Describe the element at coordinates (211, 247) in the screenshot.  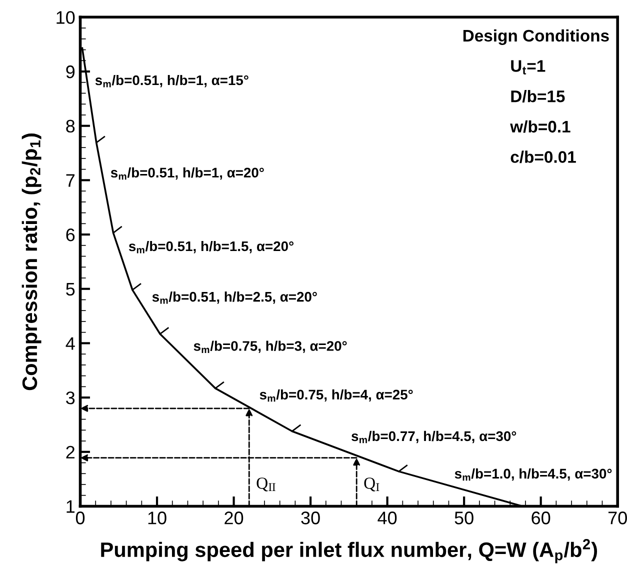
I see `annotation: s$_{m}$/b=0.51, h/b=1.5, α=20°` at that location.